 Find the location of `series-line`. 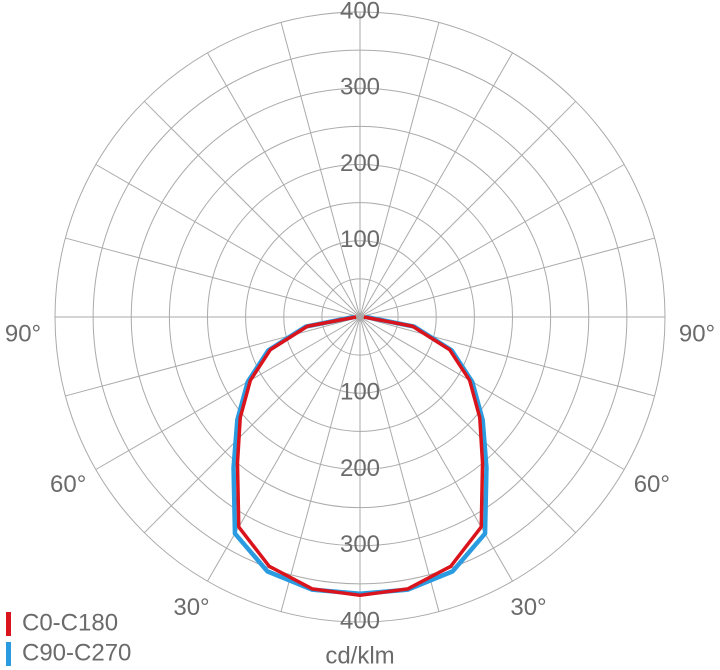

series-line is located at coordinates (360, 456).